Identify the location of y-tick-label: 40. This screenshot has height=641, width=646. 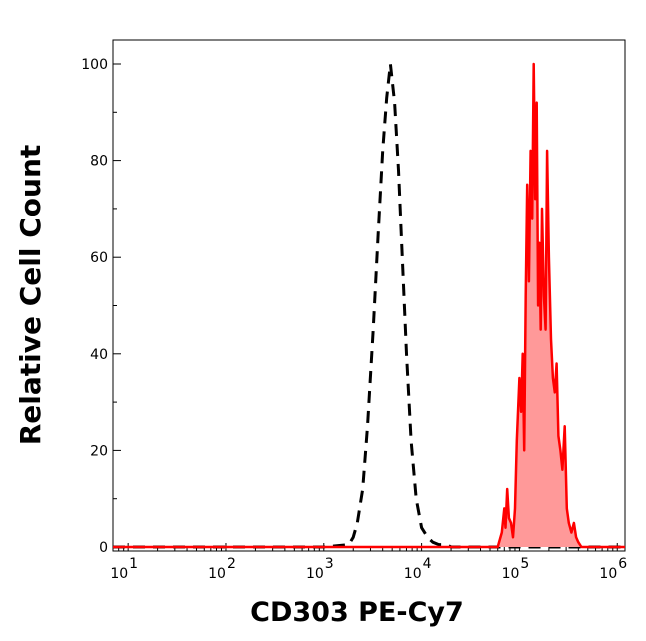
(99, 355).